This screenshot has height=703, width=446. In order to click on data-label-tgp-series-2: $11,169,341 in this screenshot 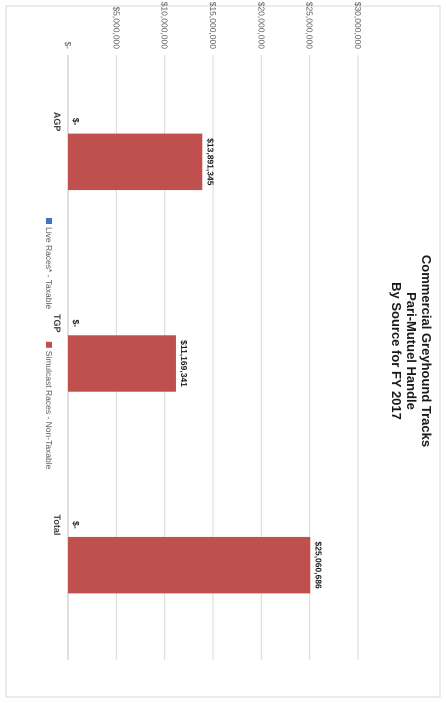, I will do `click(184, 363)`.